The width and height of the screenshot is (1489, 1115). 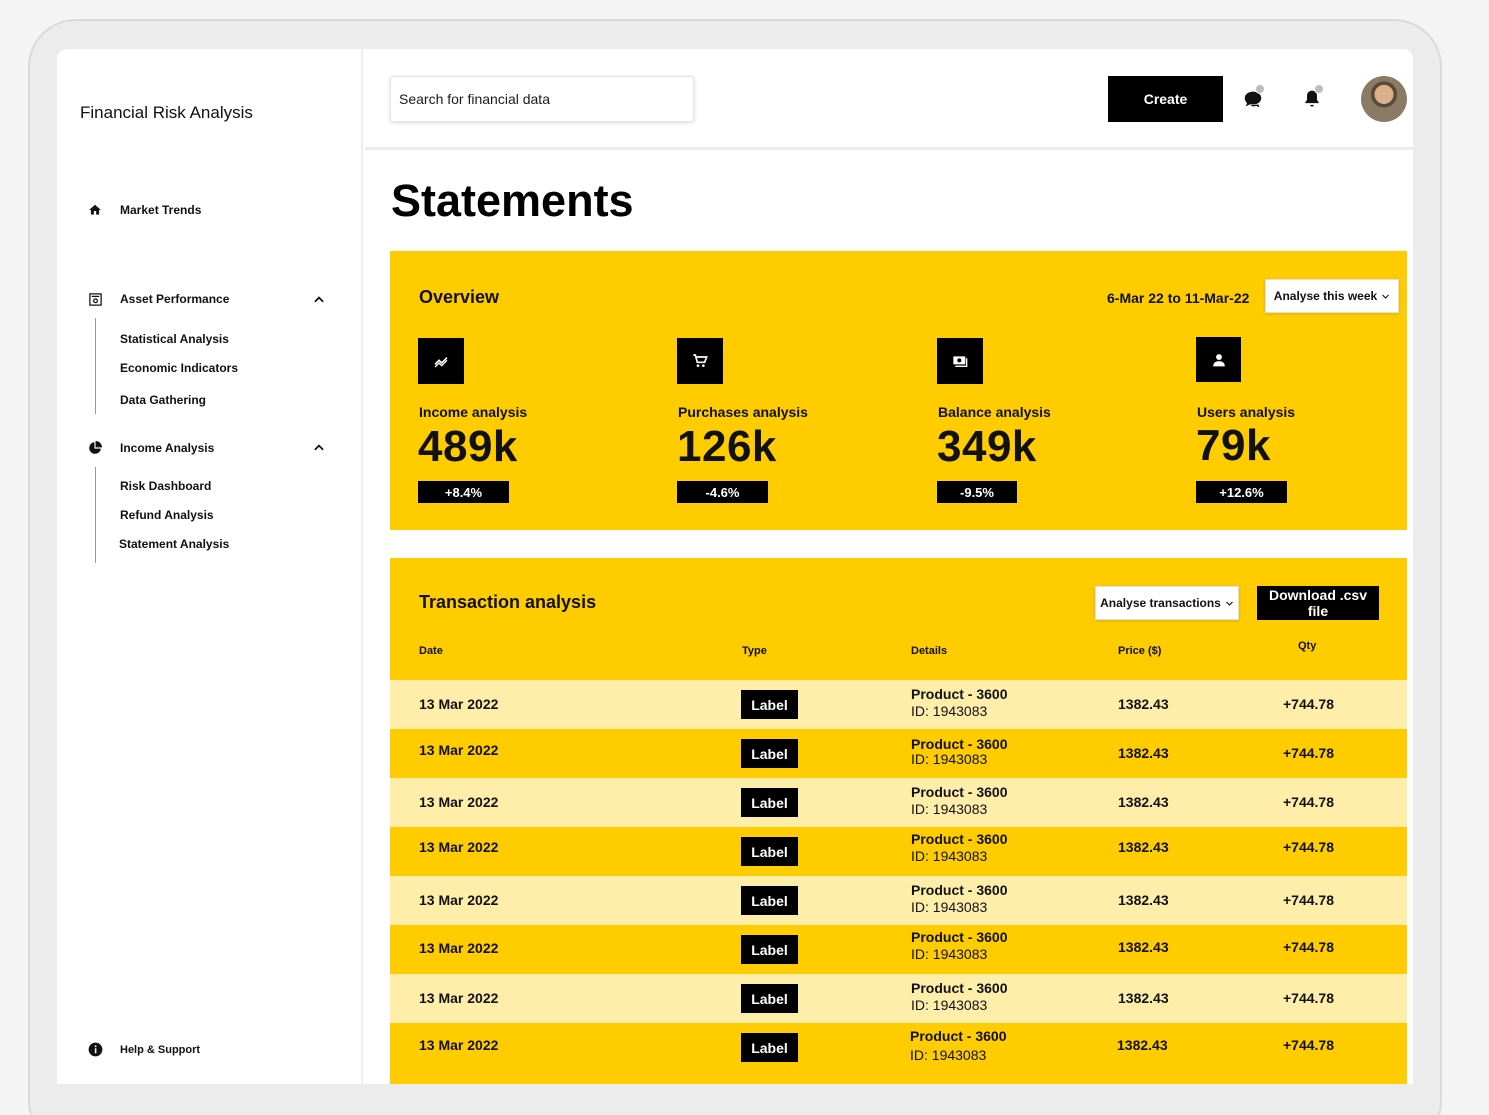 What do you see at coordinates (508, 602) in the screenshot?
I see `transactions-title: Transaction analysis` at bounding box center [508, 602].